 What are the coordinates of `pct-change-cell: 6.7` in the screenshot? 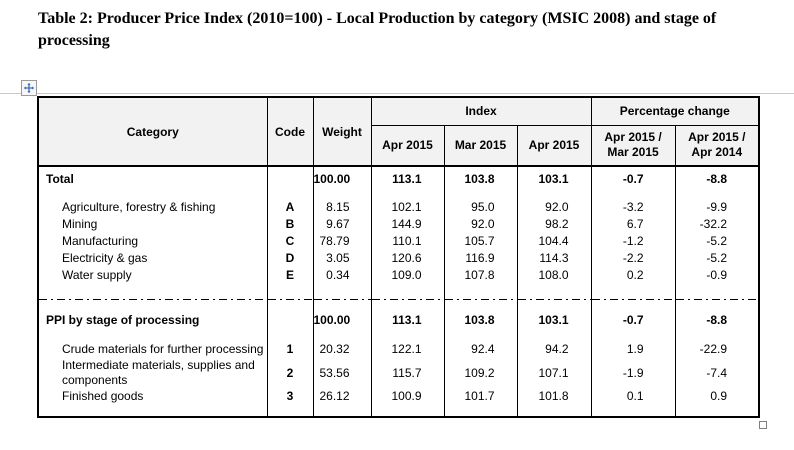 It's located at (633, 224).